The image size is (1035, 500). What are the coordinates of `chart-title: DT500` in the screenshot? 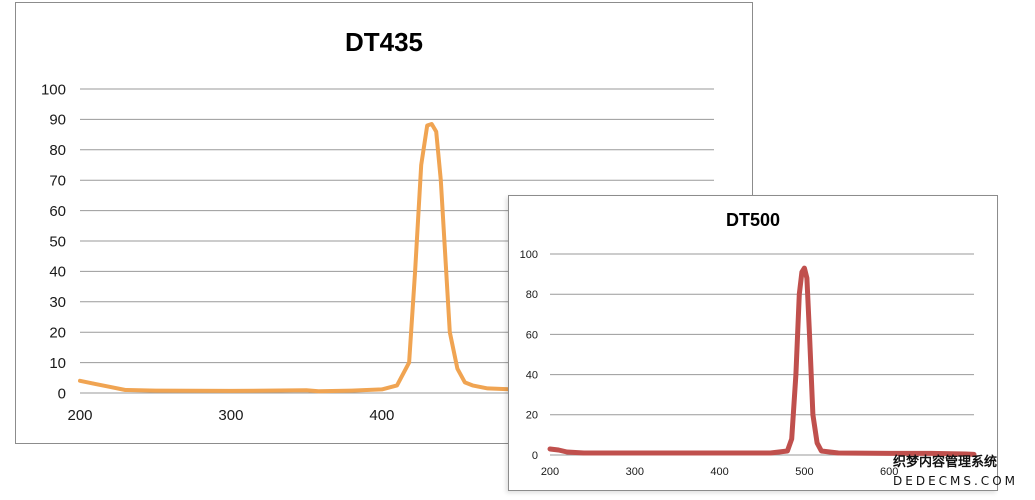 It's located at (753, 220).